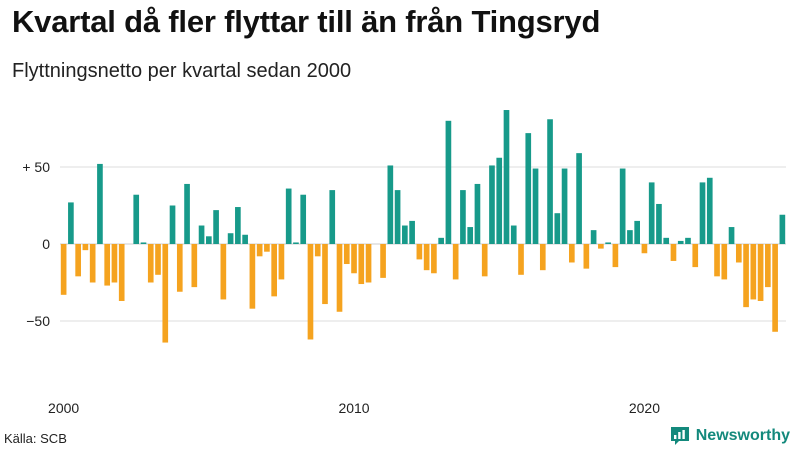 The height and width of the screenshot is (450, 800). Describe the element at coordinates (354, 408) in the screenshot. I see `x-axis: 2000 2010 2020` at that location.